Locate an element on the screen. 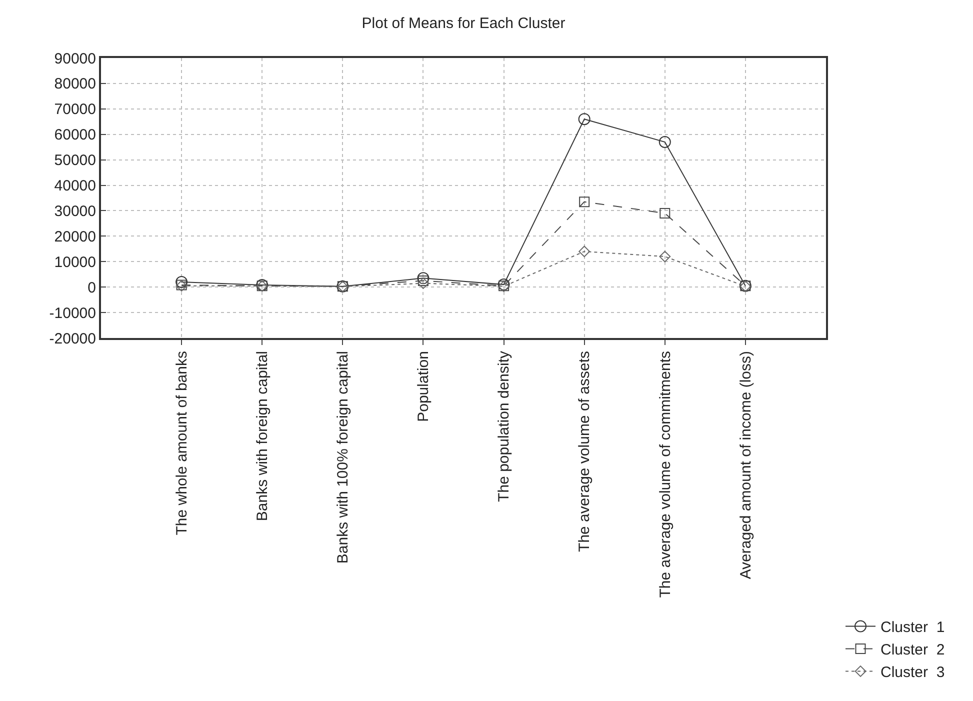 The height and width of the screenshot is (701, 973). x-tick-label: The population density is located at coordinates (504, 426).